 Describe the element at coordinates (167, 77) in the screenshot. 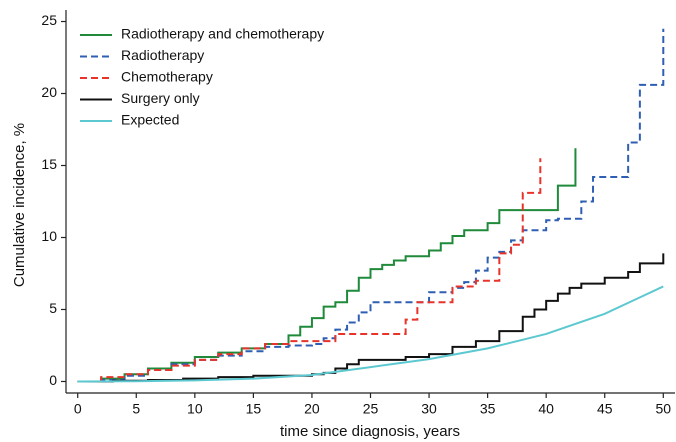

I see `legend-label: Chemotherapy` at that location.